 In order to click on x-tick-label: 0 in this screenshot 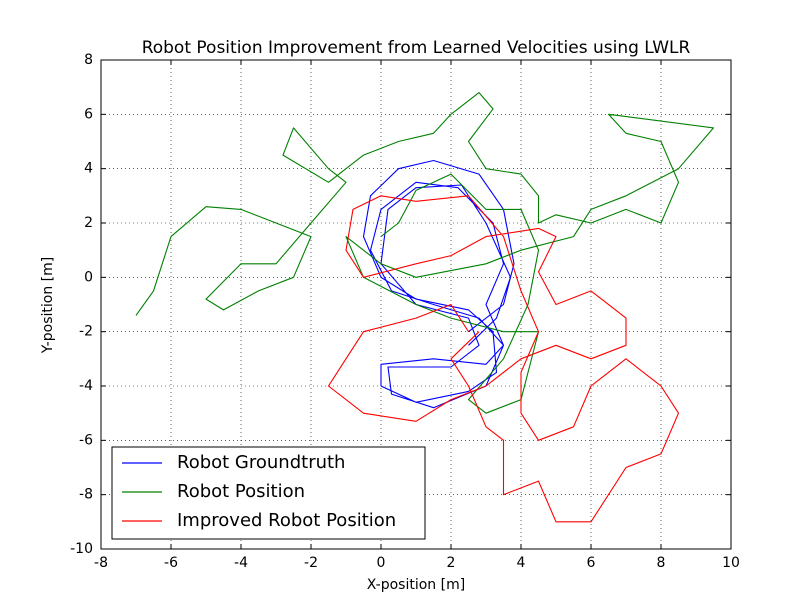, I will do `click(381, 563)`.